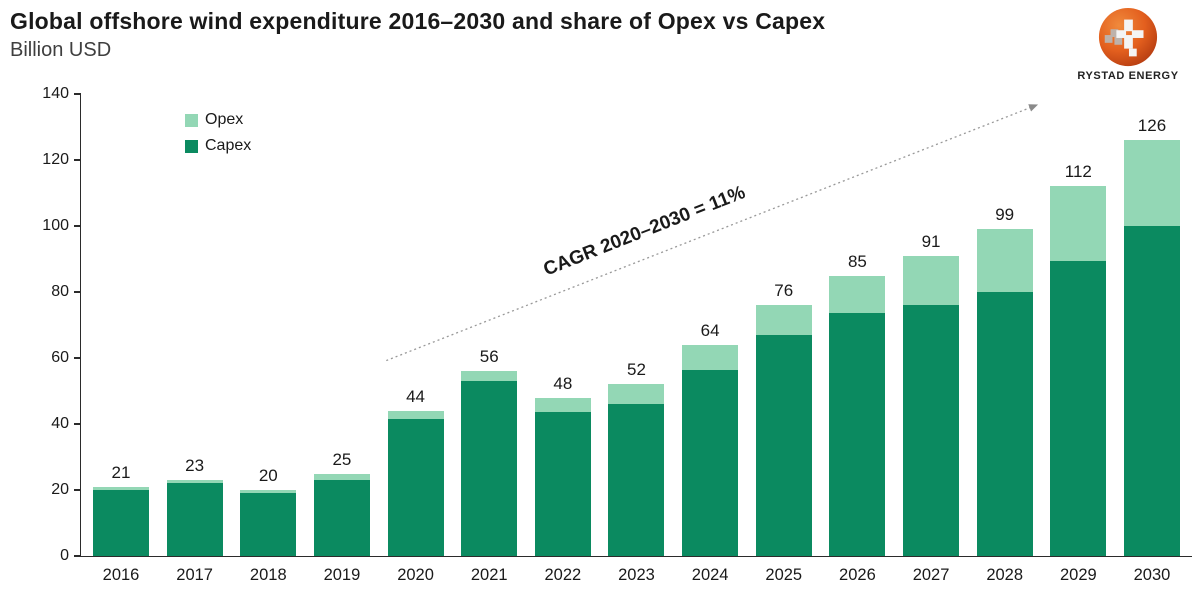 Image resolution: width=1198 pixels, height=607 pixels. I want to click on x-axis-label: 2030, so click(1152, 575).